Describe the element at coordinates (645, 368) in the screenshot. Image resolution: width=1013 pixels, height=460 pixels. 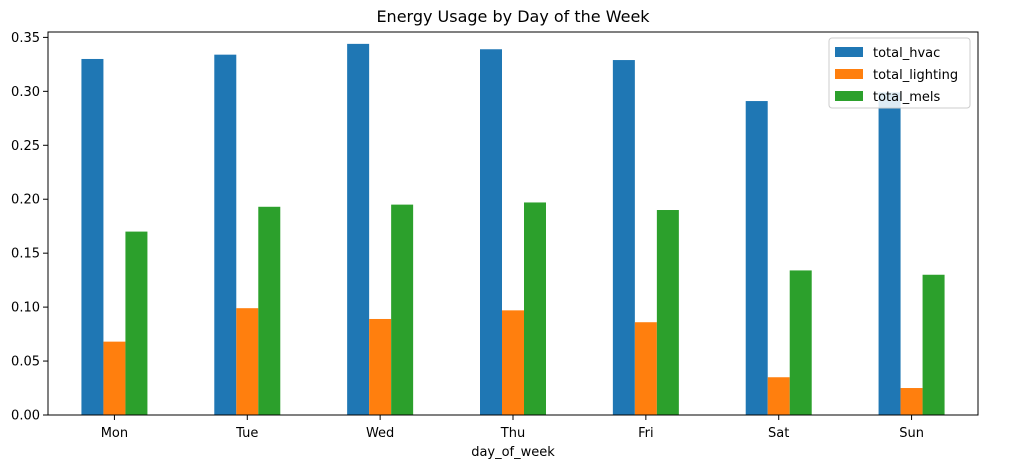
I see `bar-total_lighting-fri` at that location.